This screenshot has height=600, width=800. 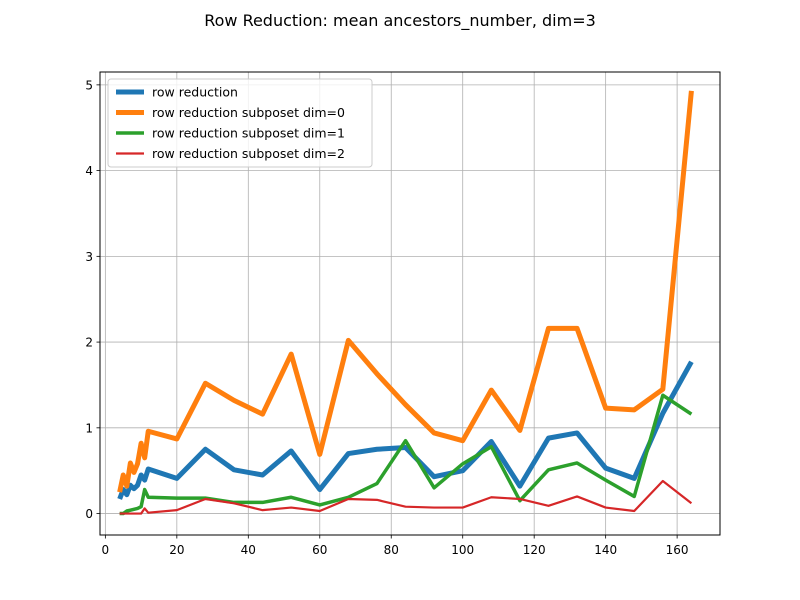 What do you see at coordinates (605, 550) in the screenshot?
I see `x-tick-label: 140` at bounding box center [605, 550].